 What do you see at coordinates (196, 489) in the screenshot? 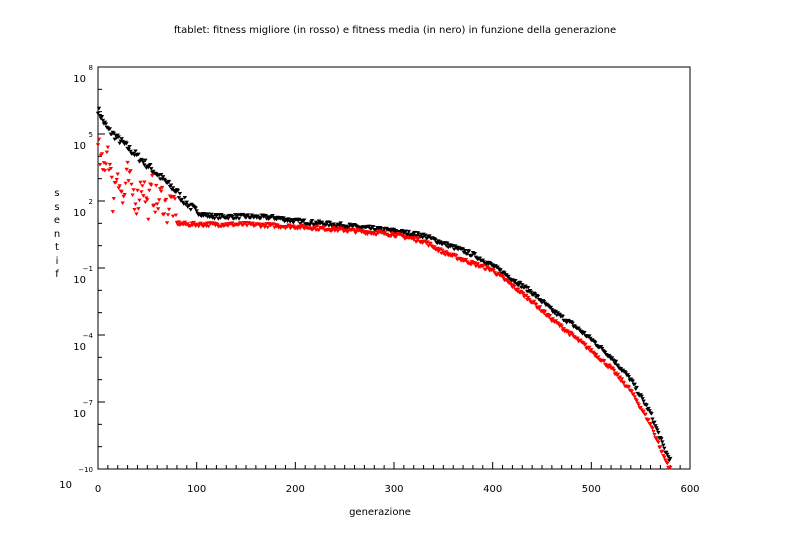
I see `x-tick-label: 100` at bounding box center [196, 489].